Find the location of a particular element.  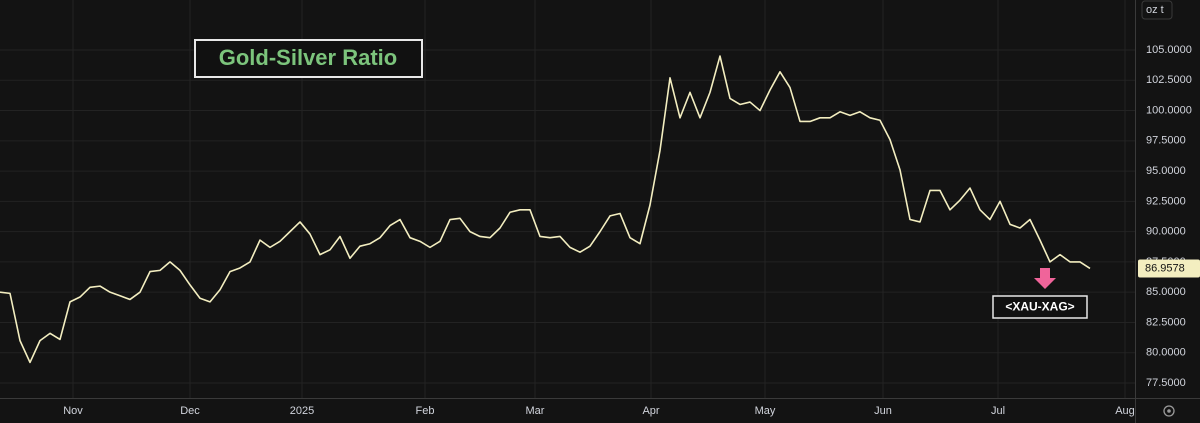

x-tick-label: May is located at coordinates (765, 411).